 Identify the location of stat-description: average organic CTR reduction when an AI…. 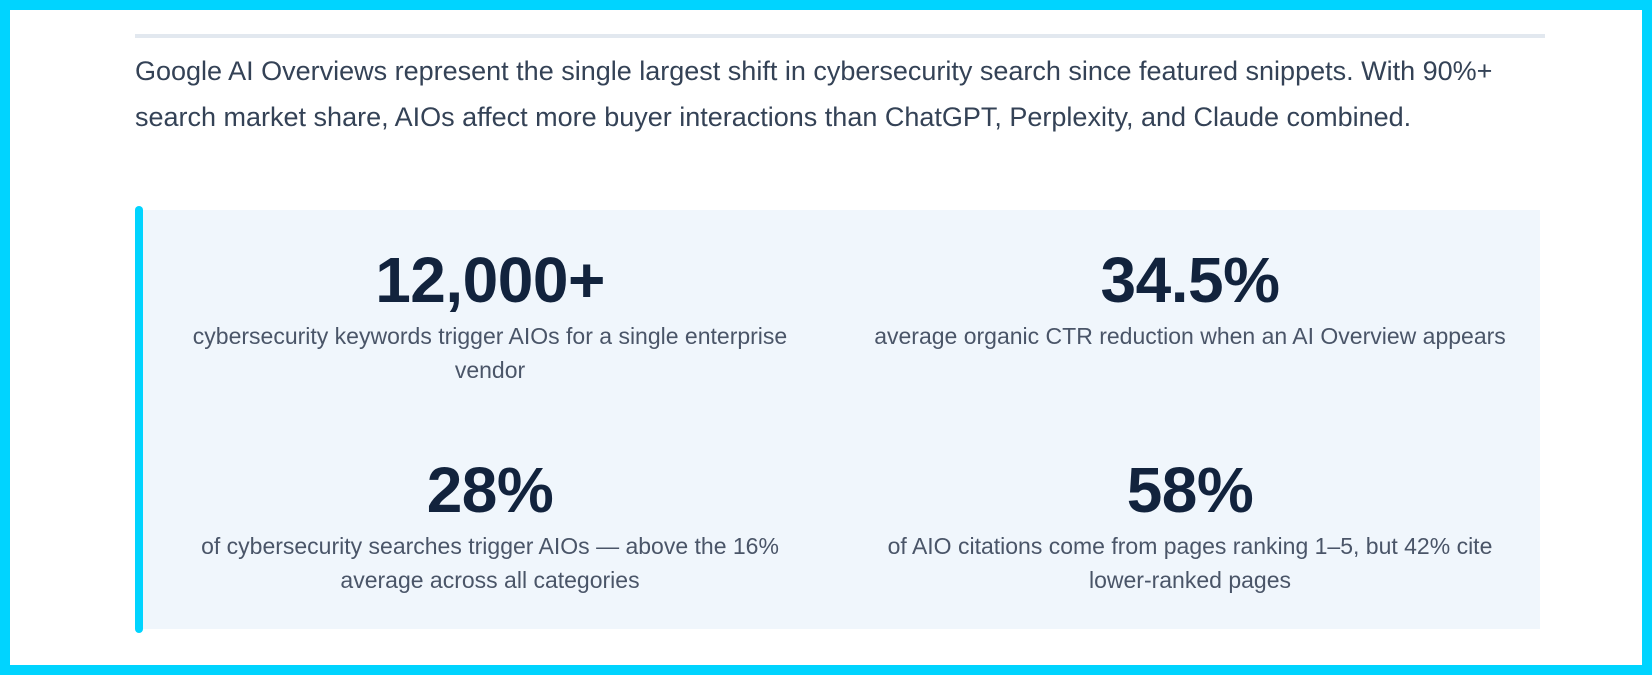
(1190, 336).